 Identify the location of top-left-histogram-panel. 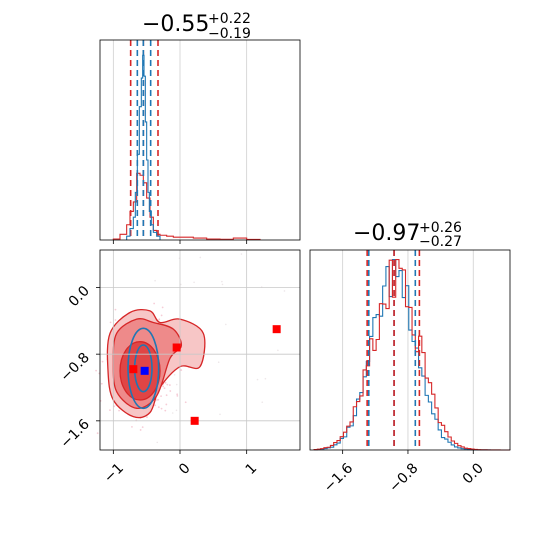
(200, 141).